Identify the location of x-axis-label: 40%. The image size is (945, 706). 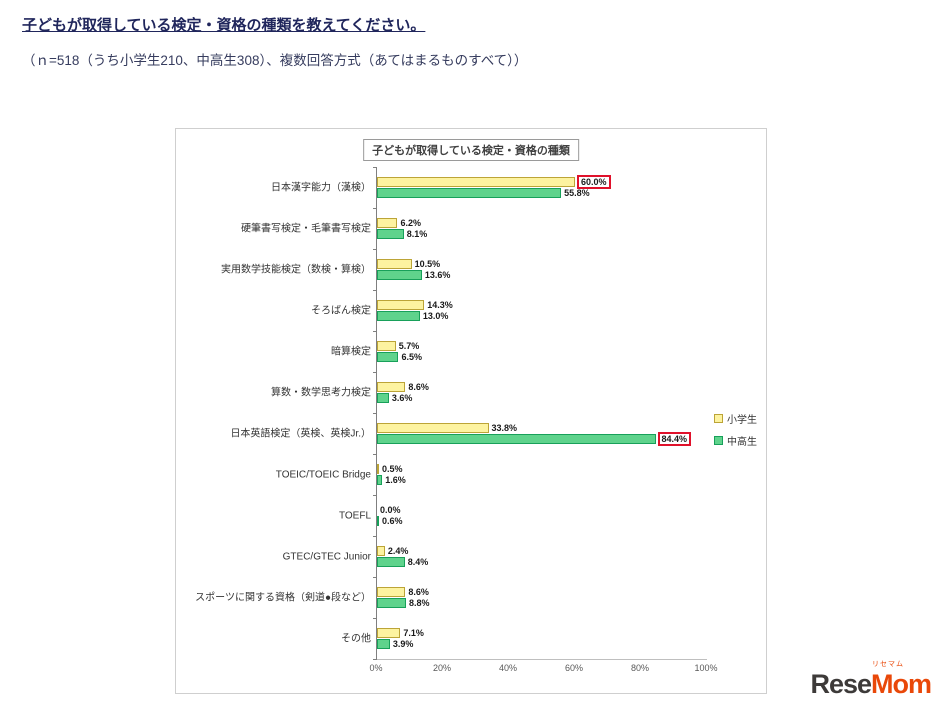
(508, 668).